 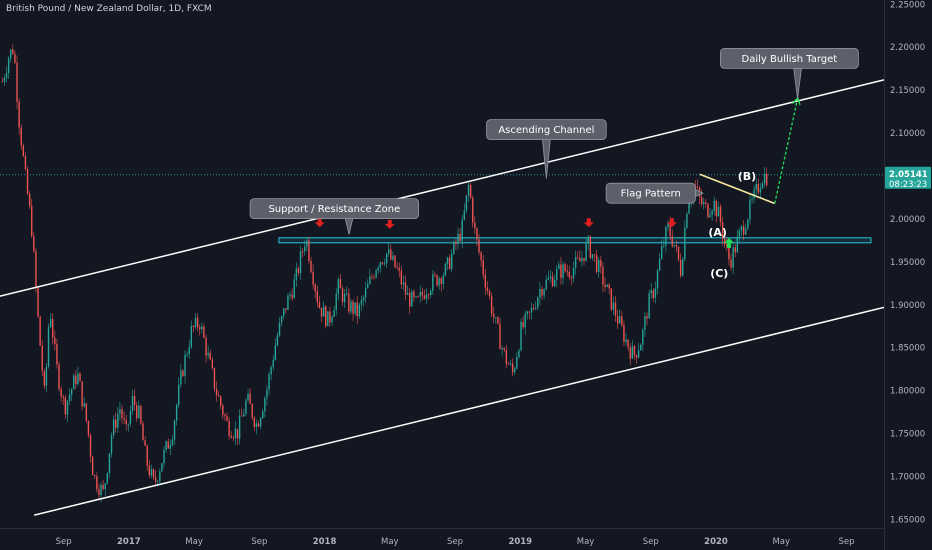 I want to click on last-price-tag-bg, so click(x=908, y=177).